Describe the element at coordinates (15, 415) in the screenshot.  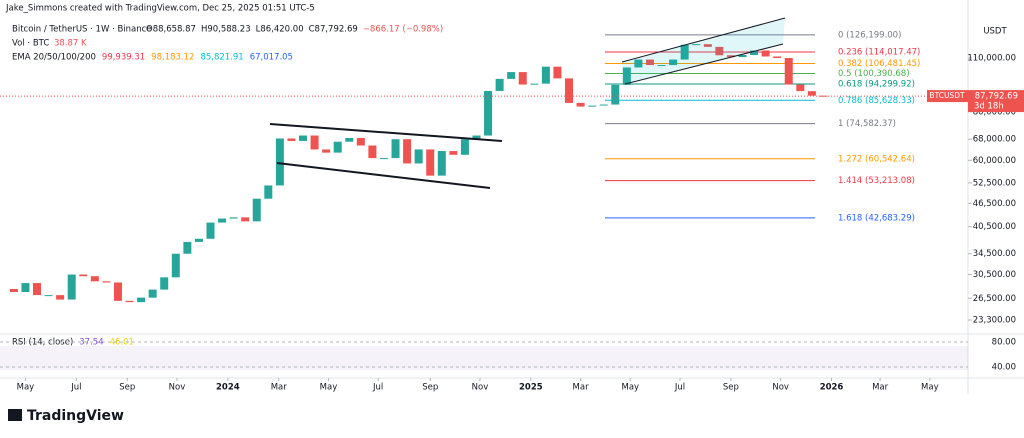
I see `logo-mark` at that location.